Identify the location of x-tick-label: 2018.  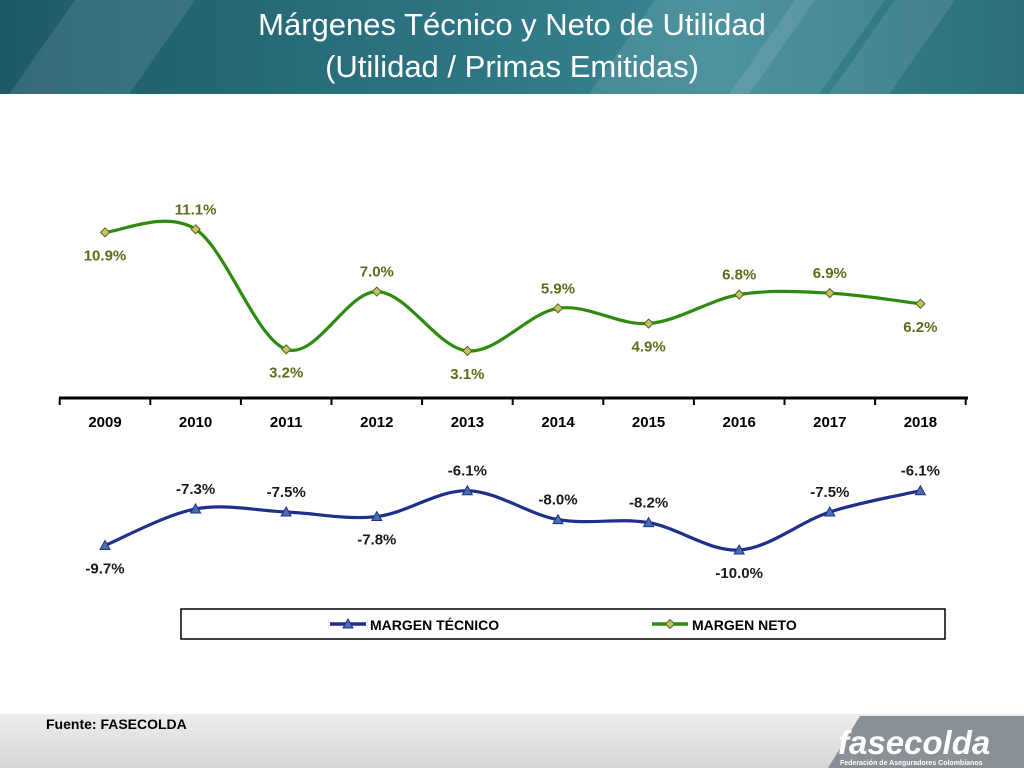
(920, 422).